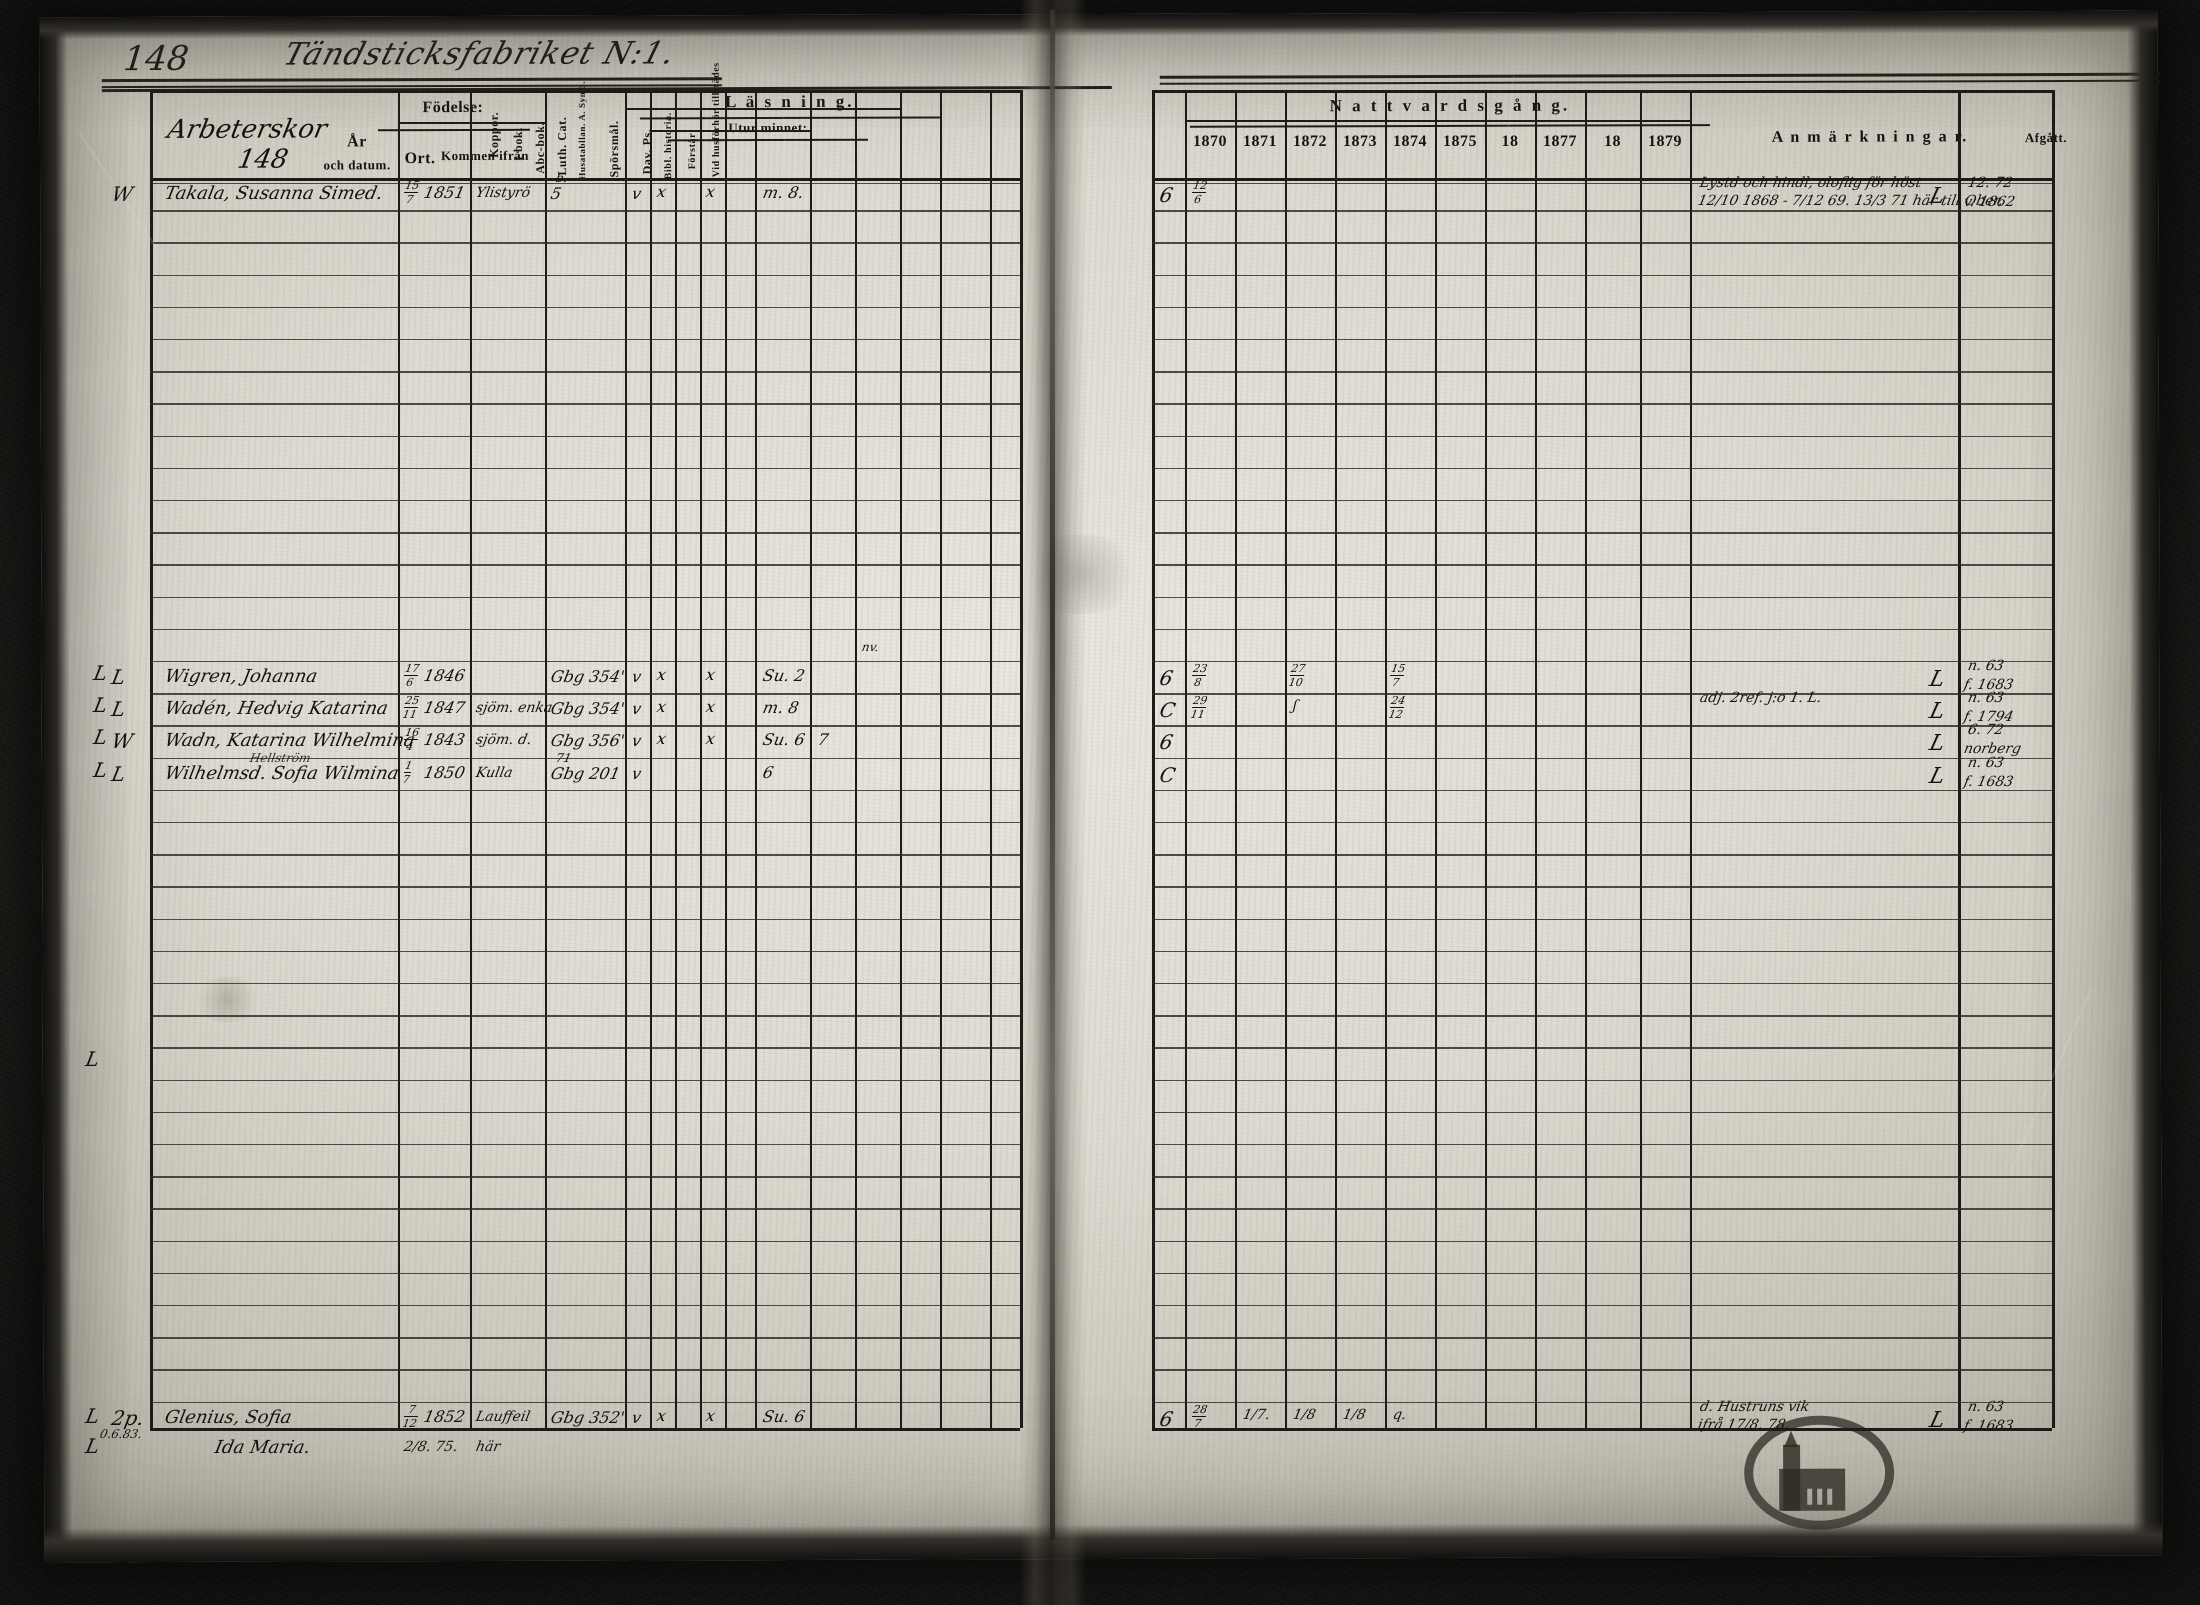 The height and width of the screenshot is (1605, 2200). What do you see at coordinates (128, 1417) in the screenshot?
I see `handwritten-entry: 2p.` at bounding box center [128, 1417].